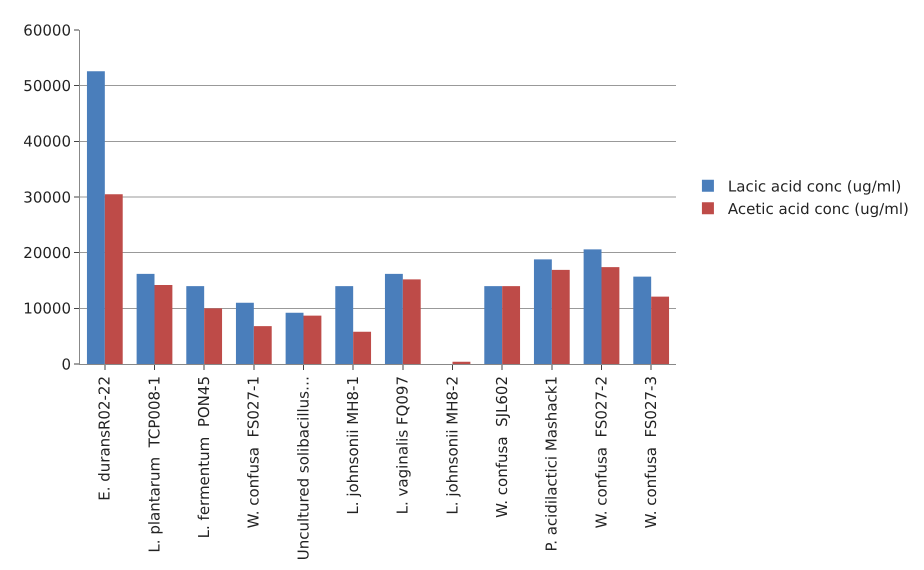  Describe the element at coordinates (651, 452) in the screenshot. I see `x-tick-label: W. confusa FS027-3` at that location.